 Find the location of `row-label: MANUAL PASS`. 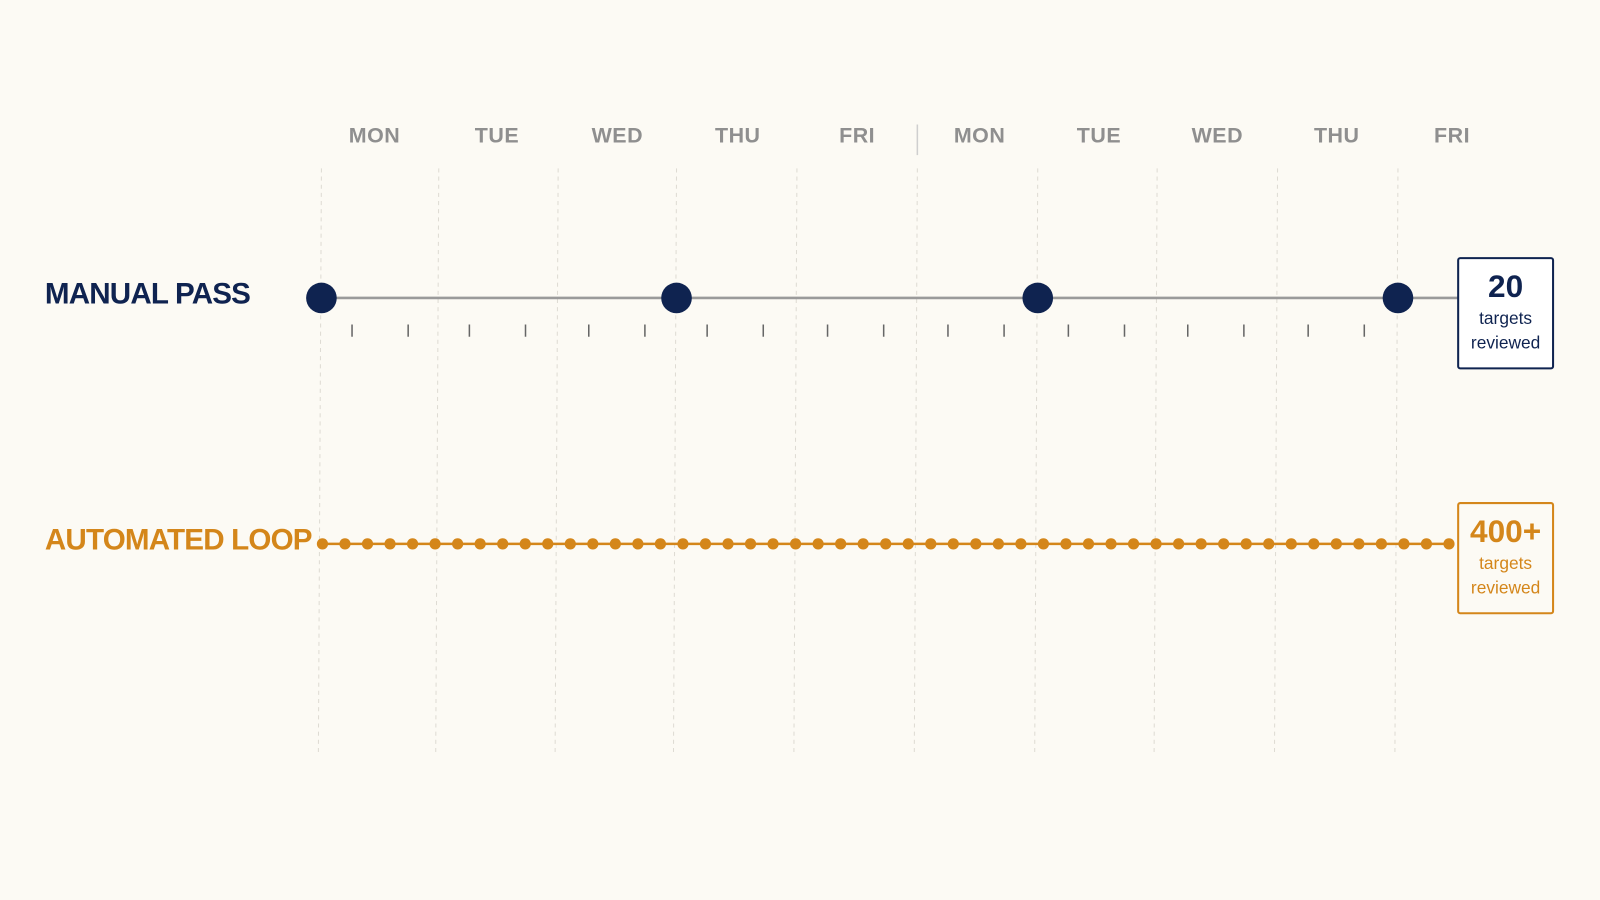

row-label: MANUAL PASS is located at coordinates (147, 294).